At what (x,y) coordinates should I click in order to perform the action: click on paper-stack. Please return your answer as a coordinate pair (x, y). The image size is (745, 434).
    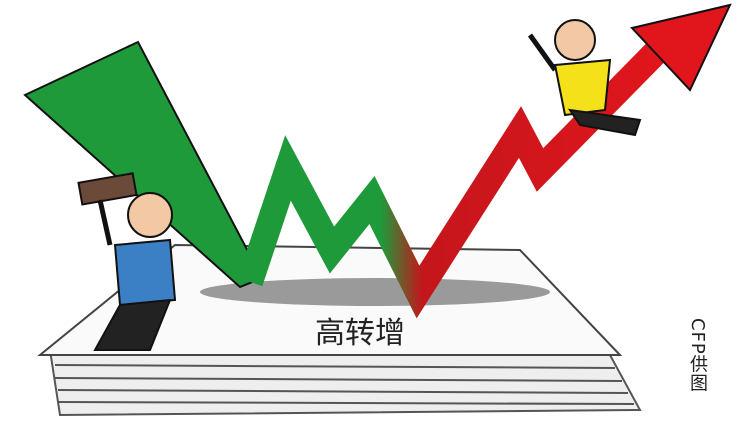
    Looking at the image, I should click on (345, 382).